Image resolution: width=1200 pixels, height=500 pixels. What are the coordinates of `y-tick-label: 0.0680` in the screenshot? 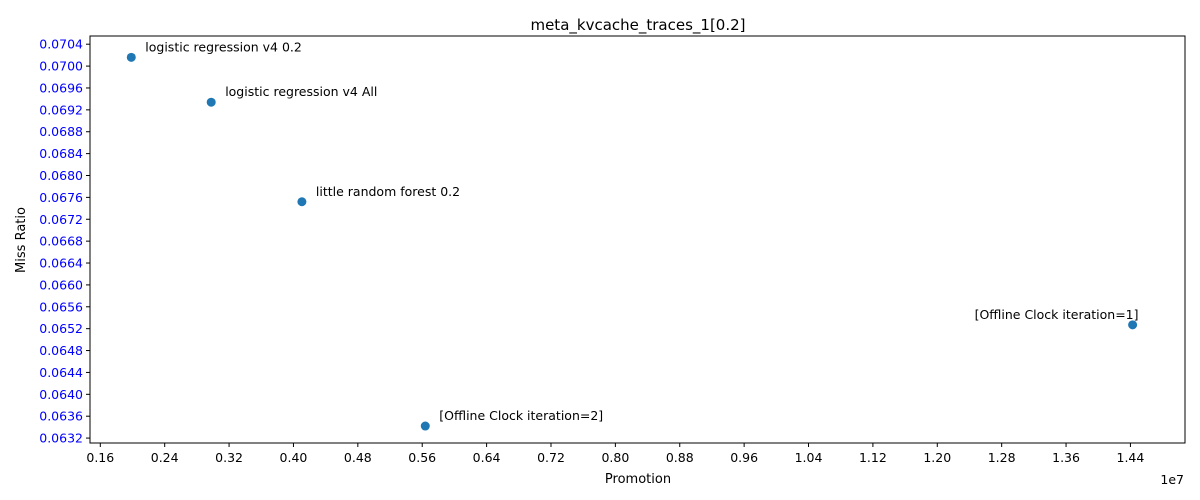 It's located at (61, 175).